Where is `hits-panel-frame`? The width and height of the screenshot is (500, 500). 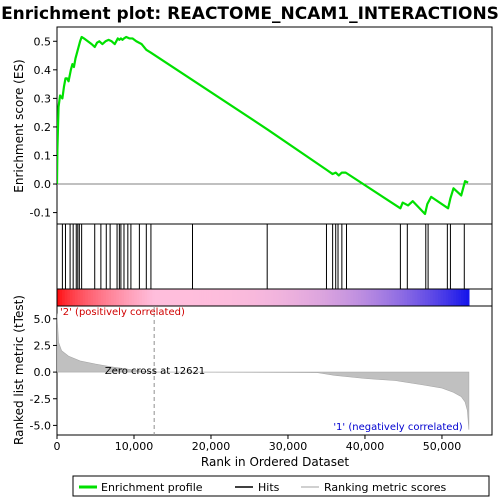
hits-panel-frame is located at coordinates (274, 256).